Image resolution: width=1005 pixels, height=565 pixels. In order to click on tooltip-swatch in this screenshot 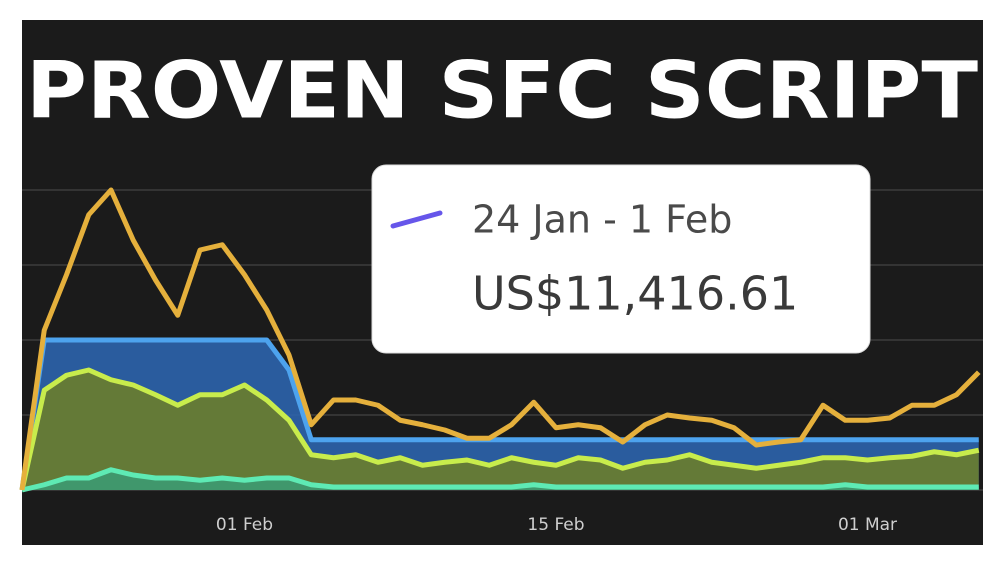, I will do `click(416, 219)`.